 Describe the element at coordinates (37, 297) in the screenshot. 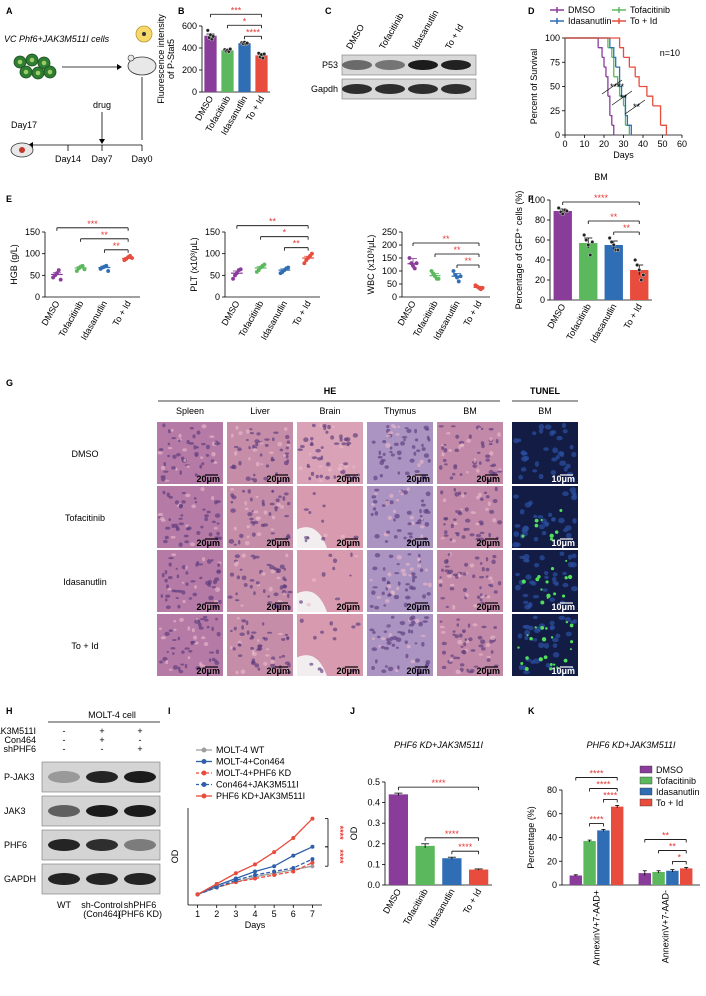

I see `y-tick-label: 0` at that location.